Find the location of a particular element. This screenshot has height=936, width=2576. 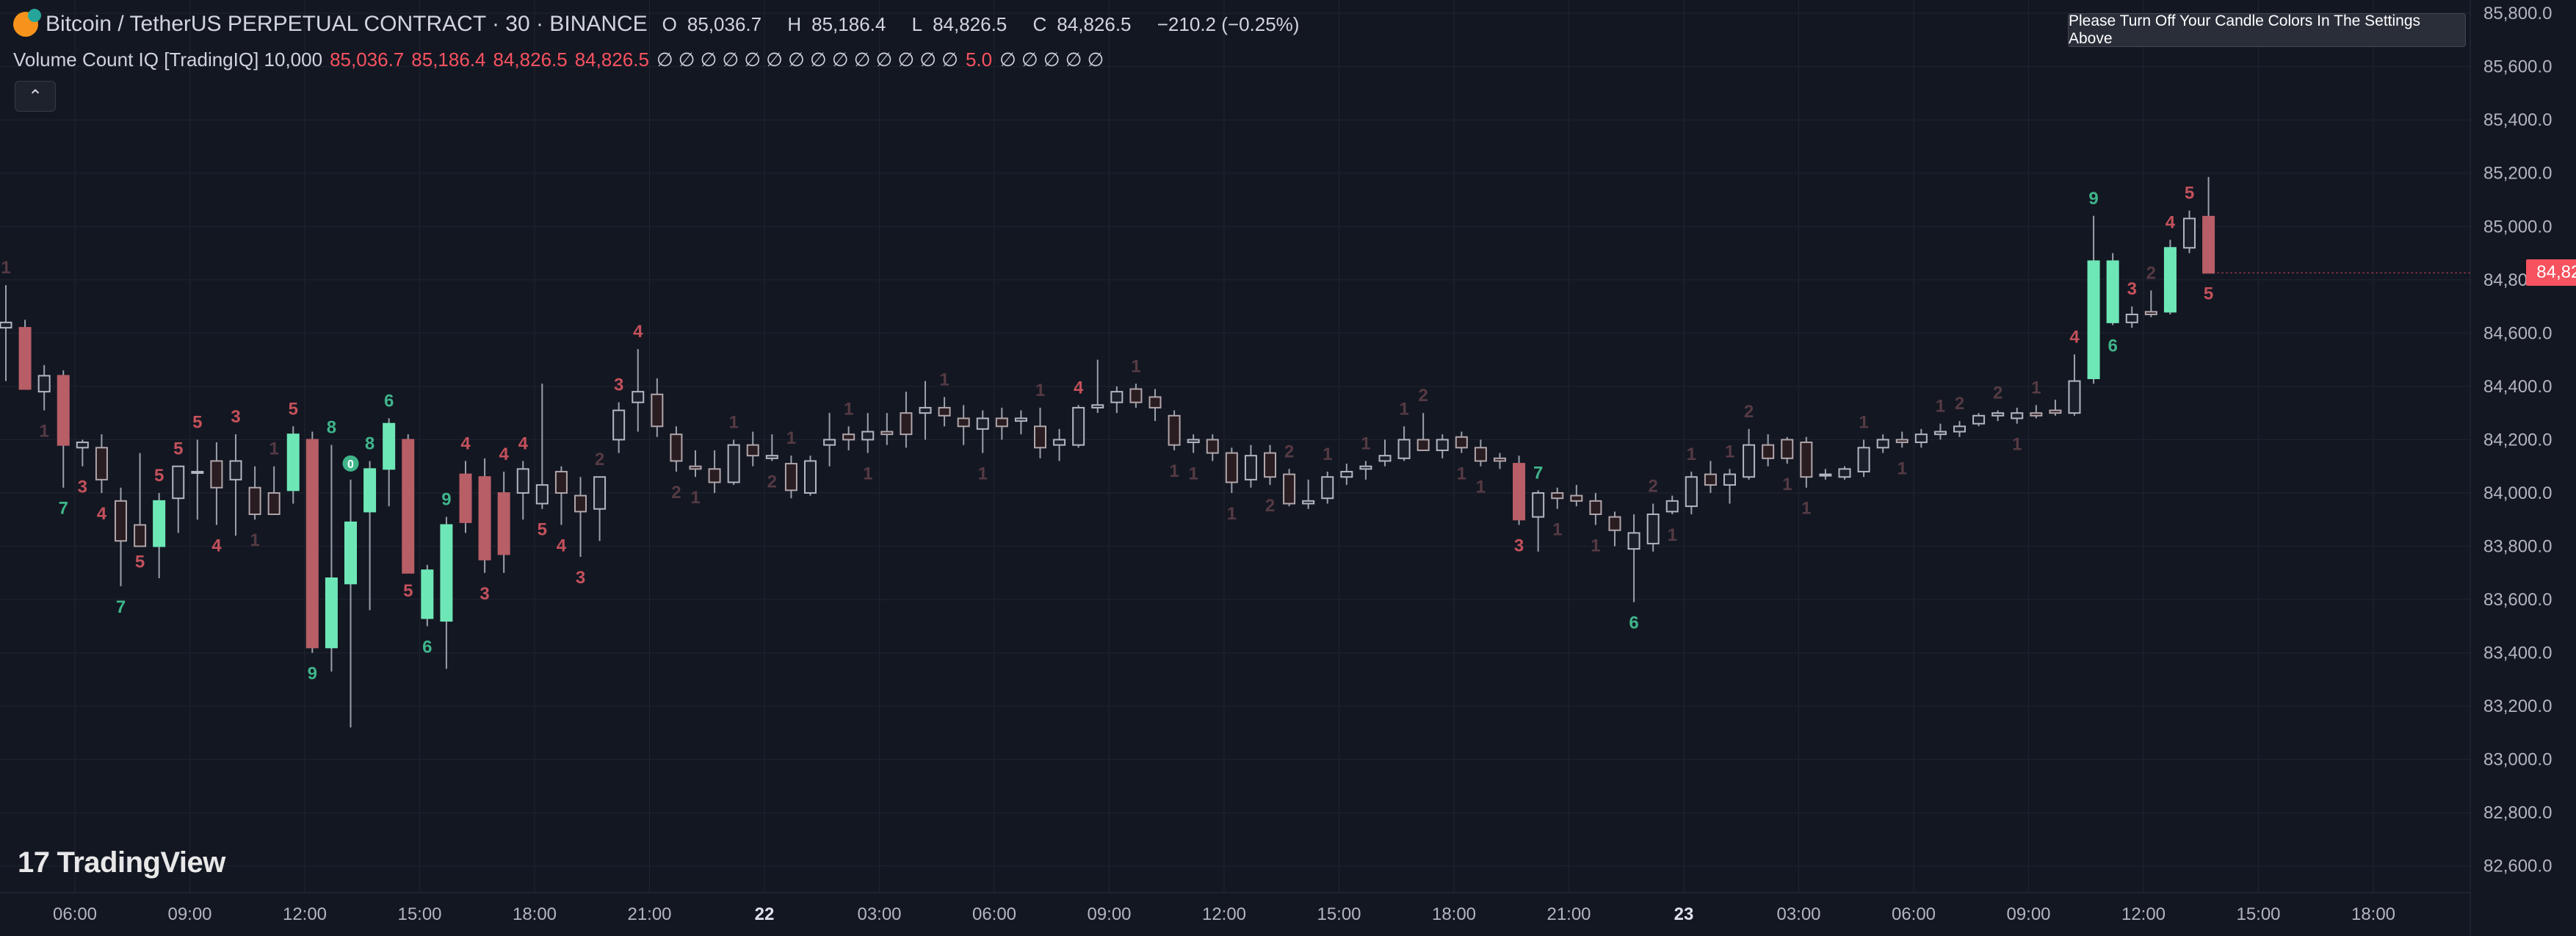

change-value: −210.2 (−0.25%) is located at coordinates (1228, 23).